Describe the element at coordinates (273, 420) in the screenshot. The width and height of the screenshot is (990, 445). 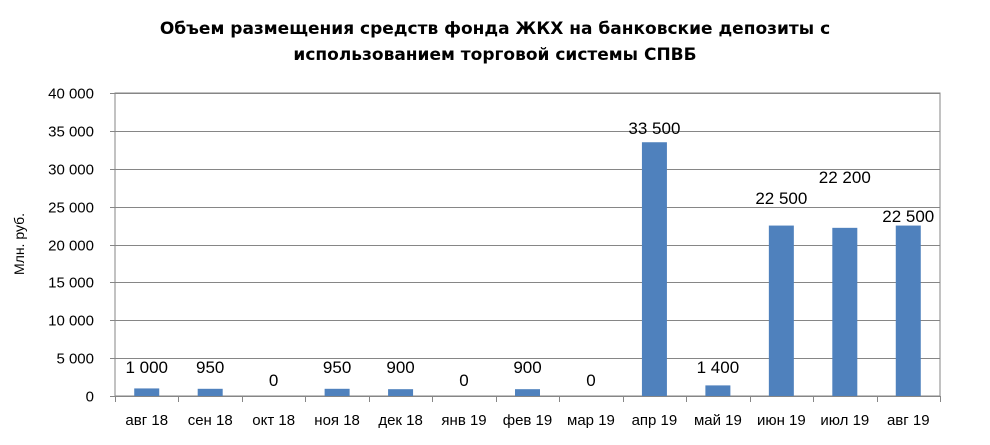
I see `x-tick-label: окт 18` at that location.